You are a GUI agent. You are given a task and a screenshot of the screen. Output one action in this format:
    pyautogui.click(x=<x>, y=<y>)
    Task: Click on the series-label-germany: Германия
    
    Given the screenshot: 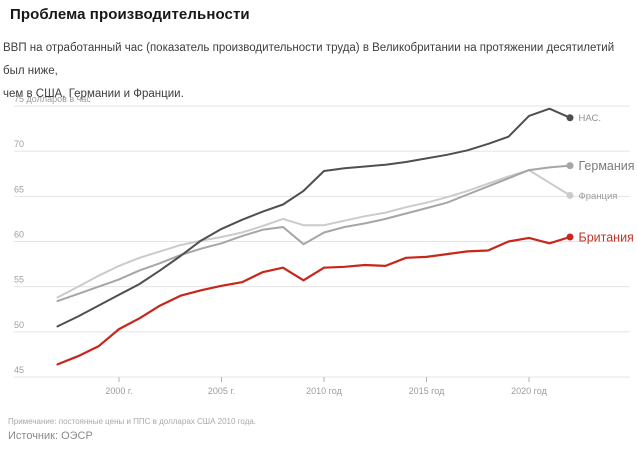 What is the action you would take?
    pyautogui.click(x=607, y=166)
    